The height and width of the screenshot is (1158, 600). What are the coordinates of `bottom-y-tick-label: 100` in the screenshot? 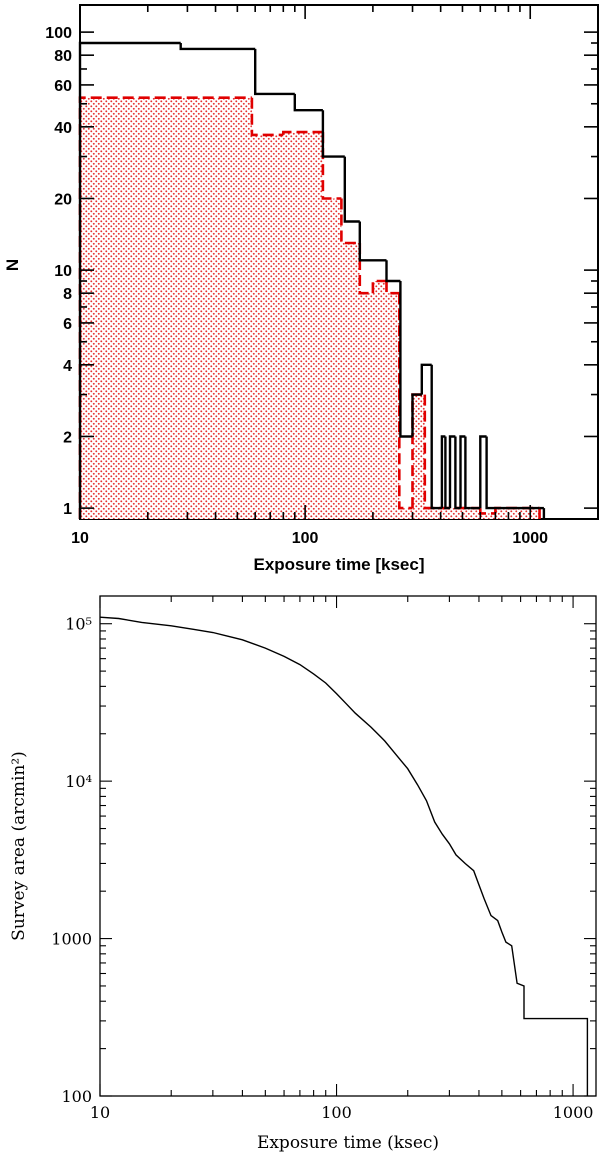 It's located at (76, 1096).